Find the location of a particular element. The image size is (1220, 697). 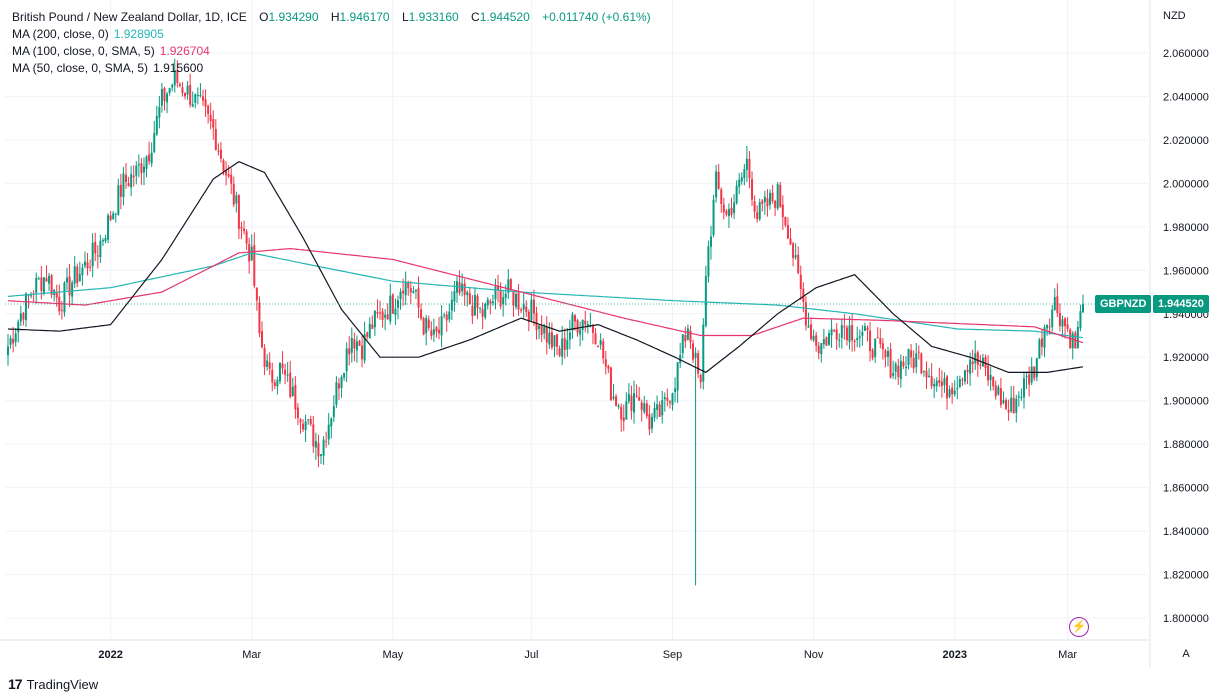

x-tick-label: 2023 is located at coordinates (954, 655).